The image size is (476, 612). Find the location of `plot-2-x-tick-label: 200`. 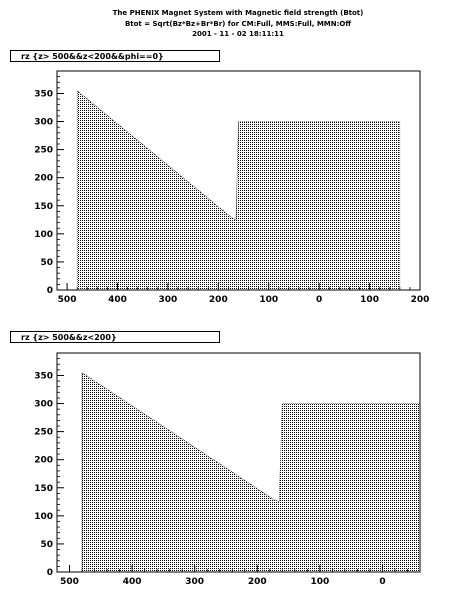

plot-2-x-tick-label: 200 is located at coordinates (257, 582).